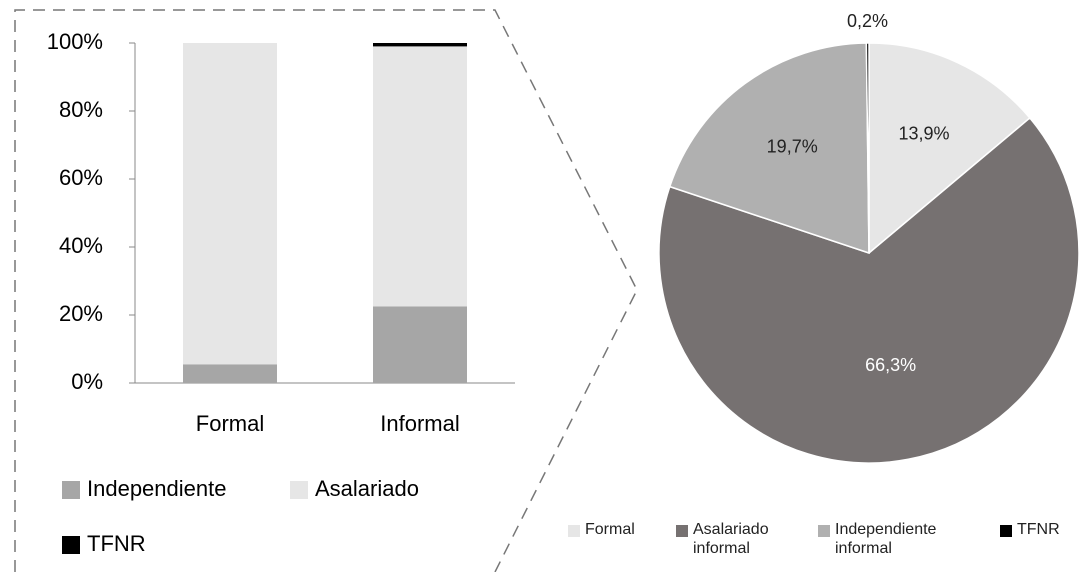 This screenshot has width=1079, height=572. I want to click on y-tick-label: 100%, so click(75, 41).